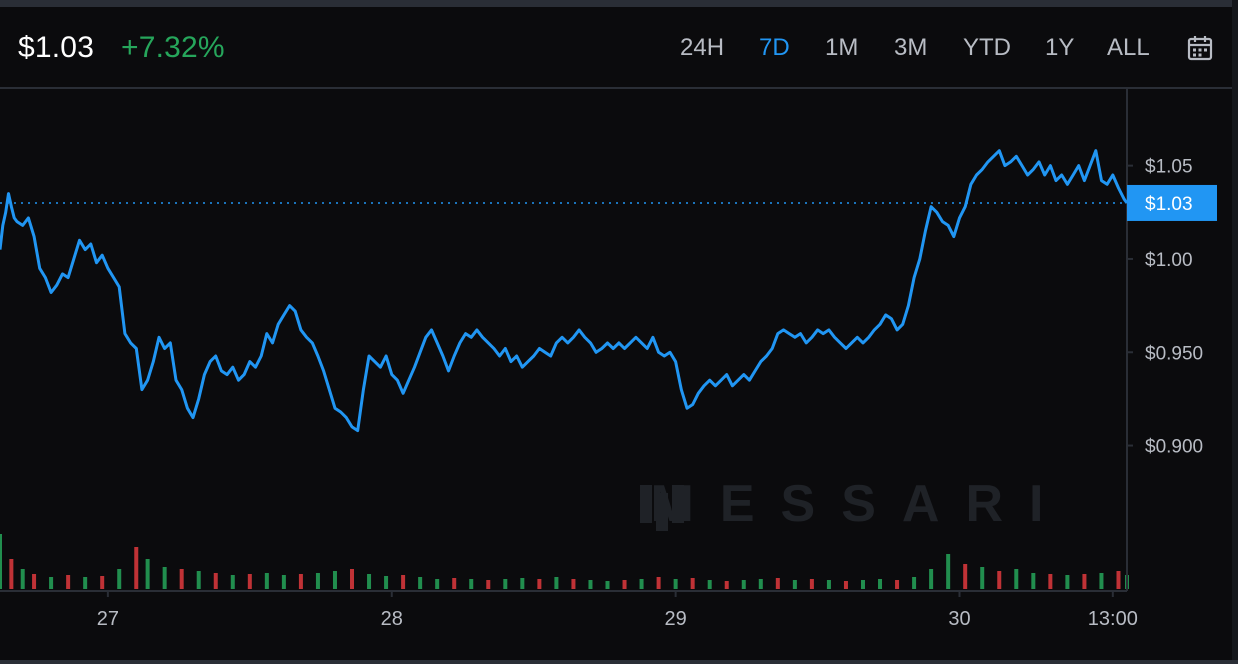  Describe the element at coordinates (662, 508) in the screenshot. I see `messari-logo-icon` at that location.